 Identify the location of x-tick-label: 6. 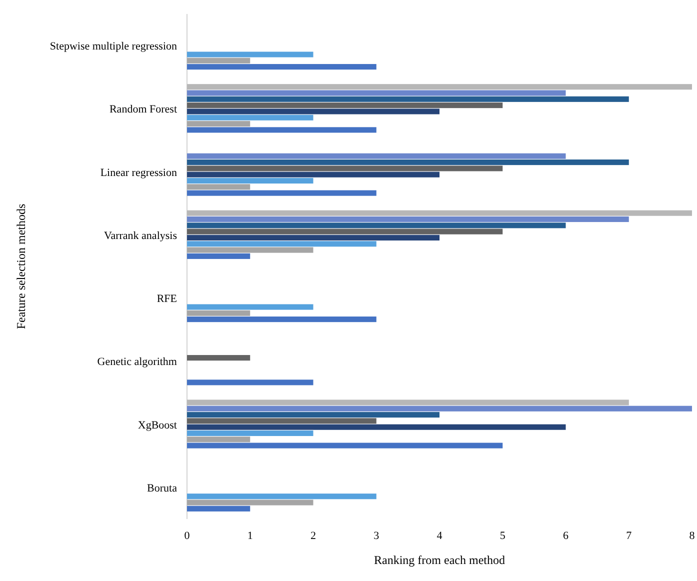
(566, 536).